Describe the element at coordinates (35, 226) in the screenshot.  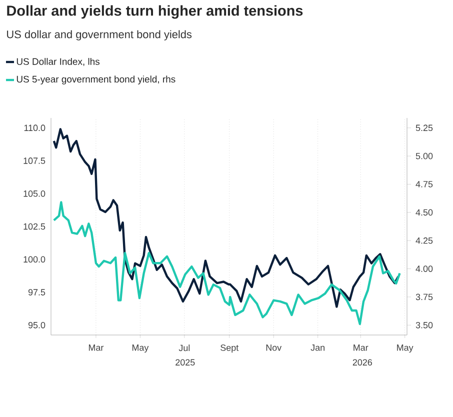
I see `y-tick-label: 102.5` at that location.